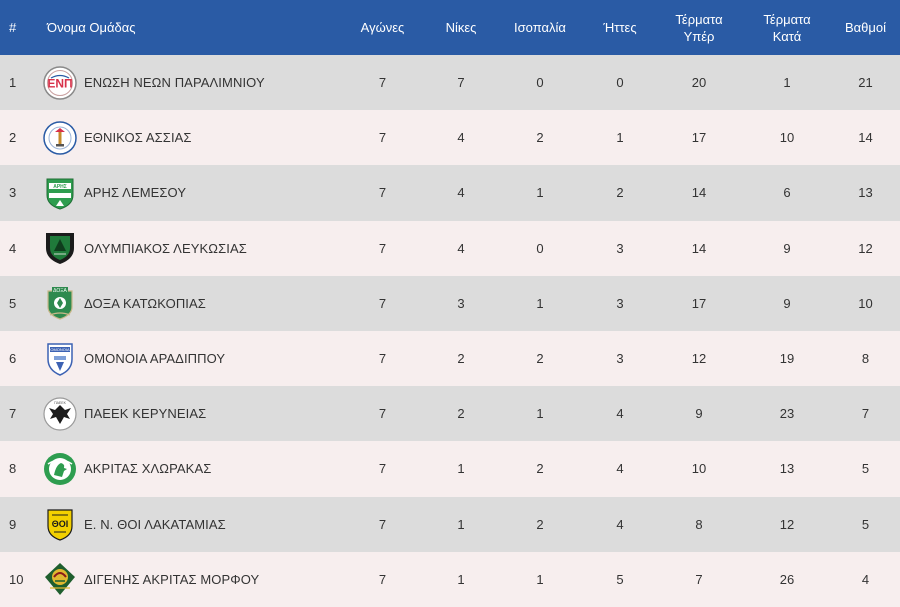 This screenshot has height=607, width=900. What do you see at coordinates (787, 193) in the screenshot?
I see `goals-against-cell: 6` at bounding box center [787, 193].